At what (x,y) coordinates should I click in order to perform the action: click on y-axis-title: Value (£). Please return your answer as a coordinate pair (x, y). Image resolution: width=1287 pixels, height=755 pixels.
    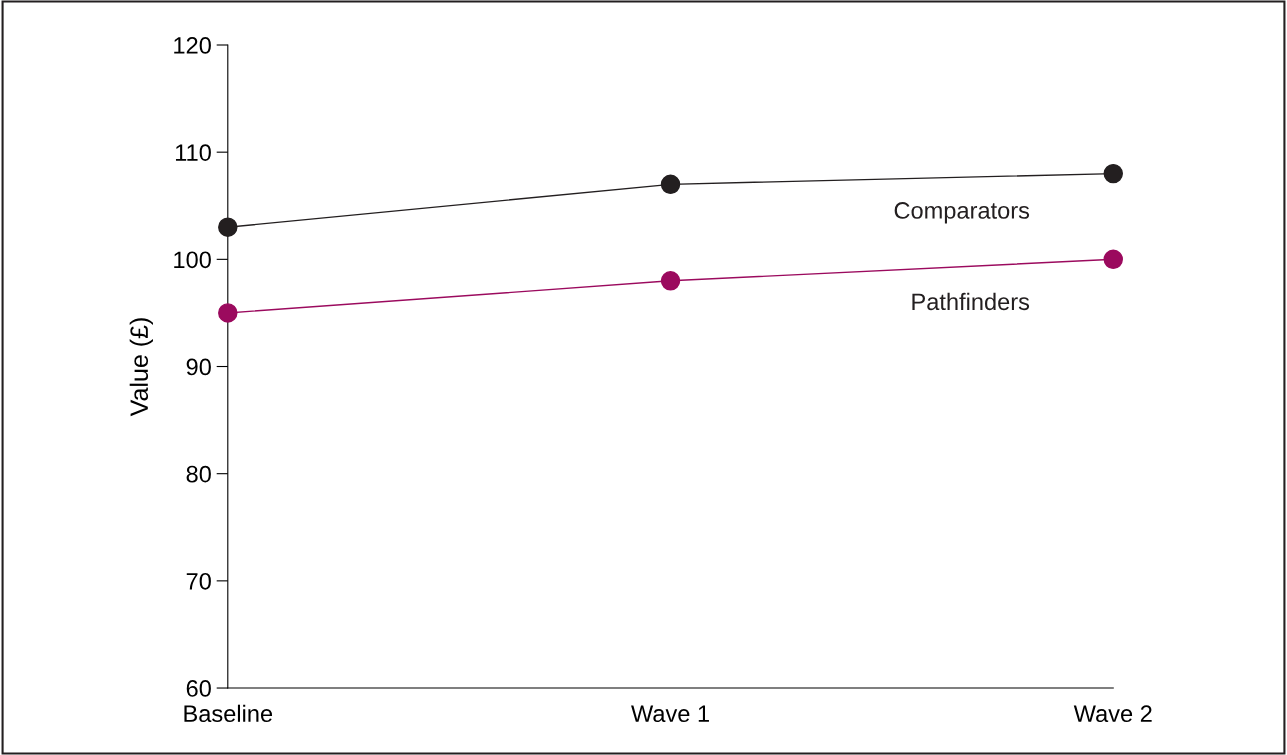
    Looking at the image, I should click on (141, 367).